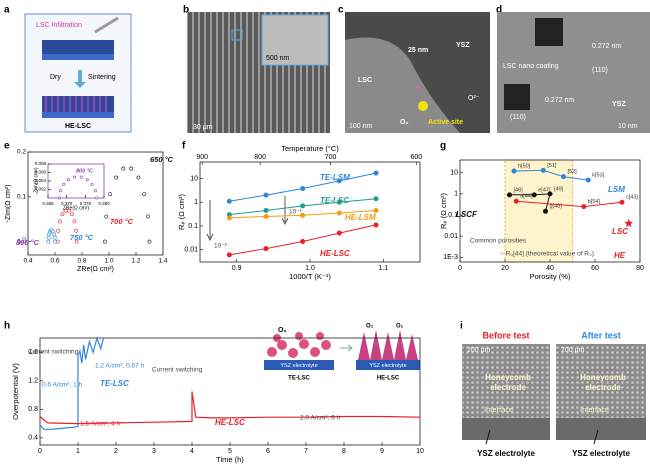 This screenshot has height=471, width=650. Describe the element at coordinates (505, 268) in the screenshot. I see `x-tick-label: 20` at that location.